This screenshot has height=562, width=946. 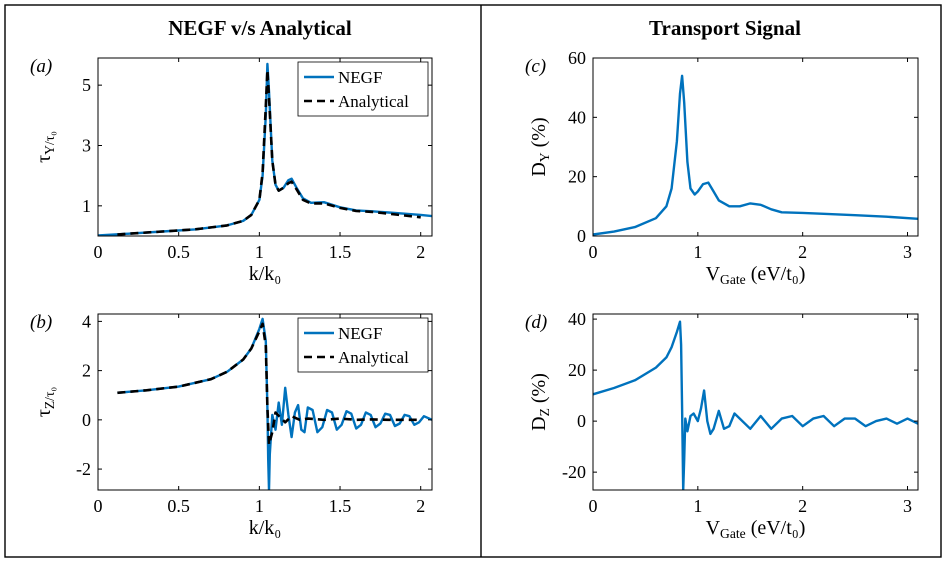 I want to click on left-column-title: NEGF v/s Analytical, so click(x=260, y=28).